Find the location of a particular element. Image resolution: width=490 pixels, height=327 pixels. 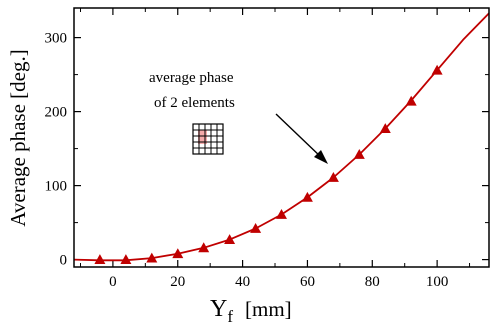

y-tick-label: 0 is located at coordinates (64, 261).